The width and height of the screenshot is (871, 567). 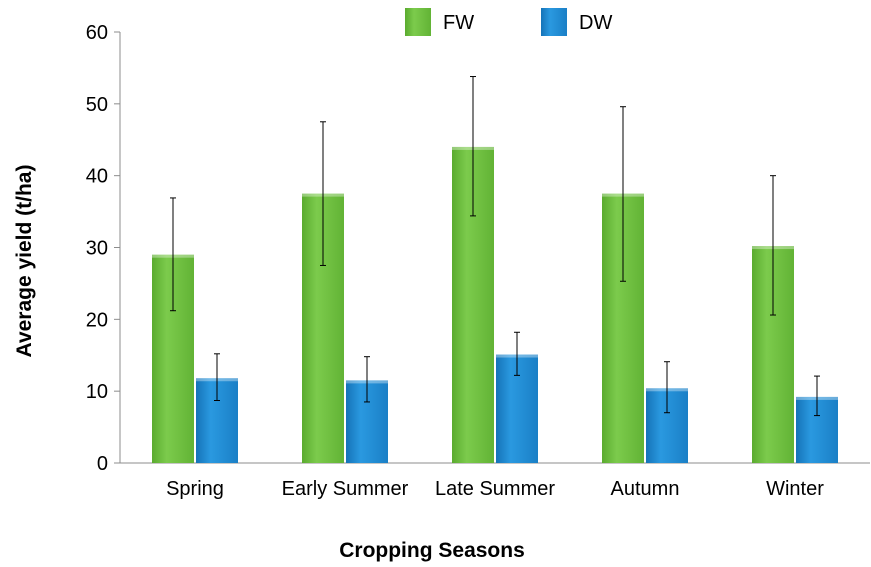 I want to click on x-tick-label: Autumn, so click(x=645, y=489).